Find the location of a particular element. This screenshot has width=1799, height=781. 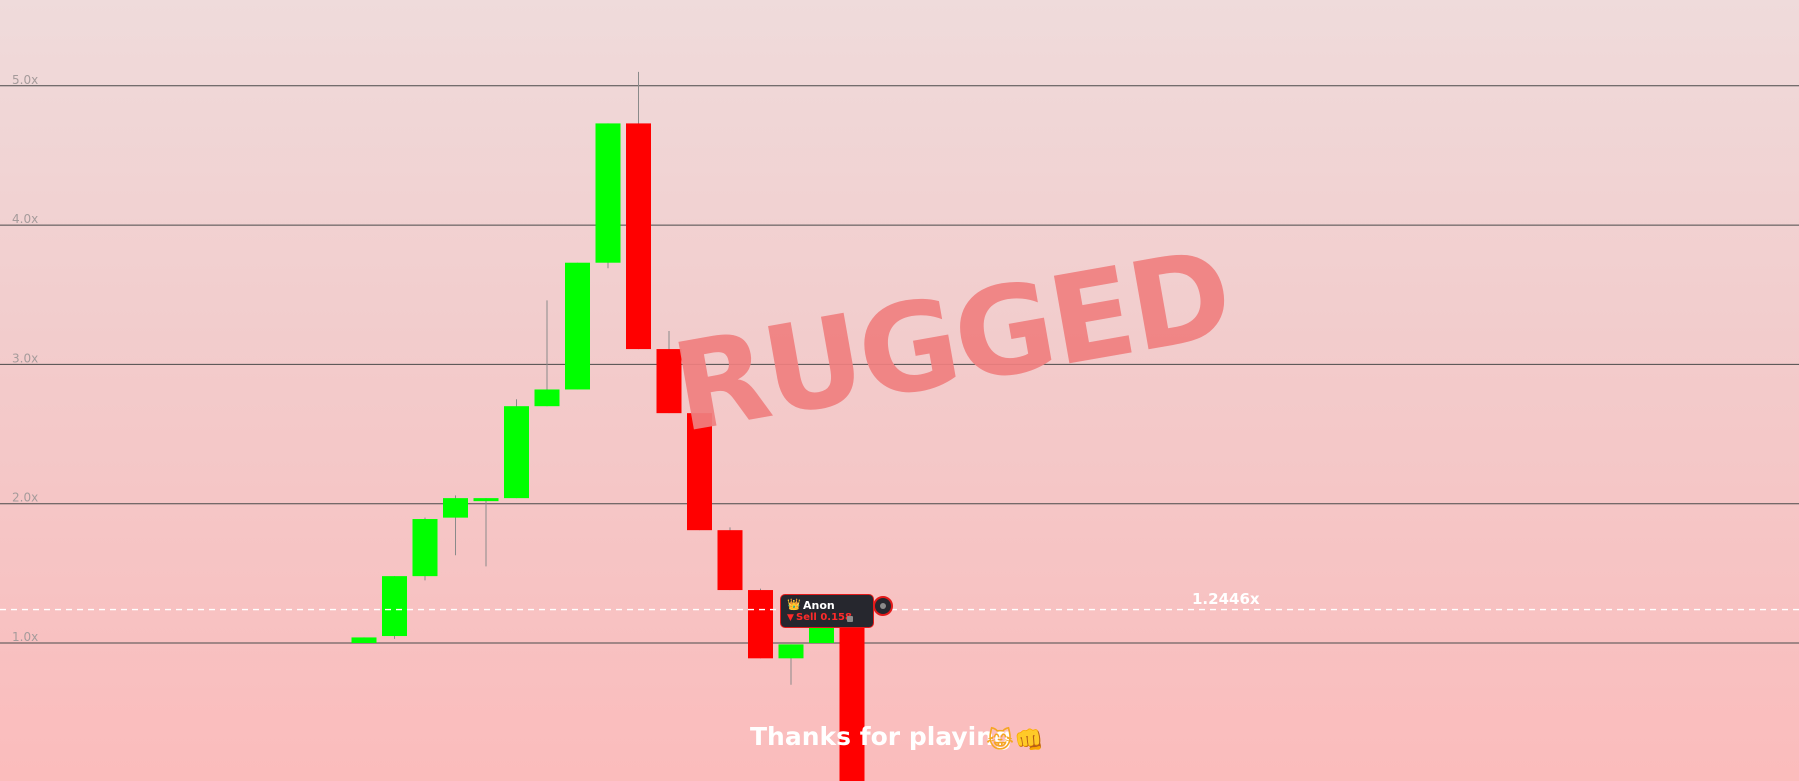

sell-arrow-icon: ▼ is located at coordinates (790, 618).